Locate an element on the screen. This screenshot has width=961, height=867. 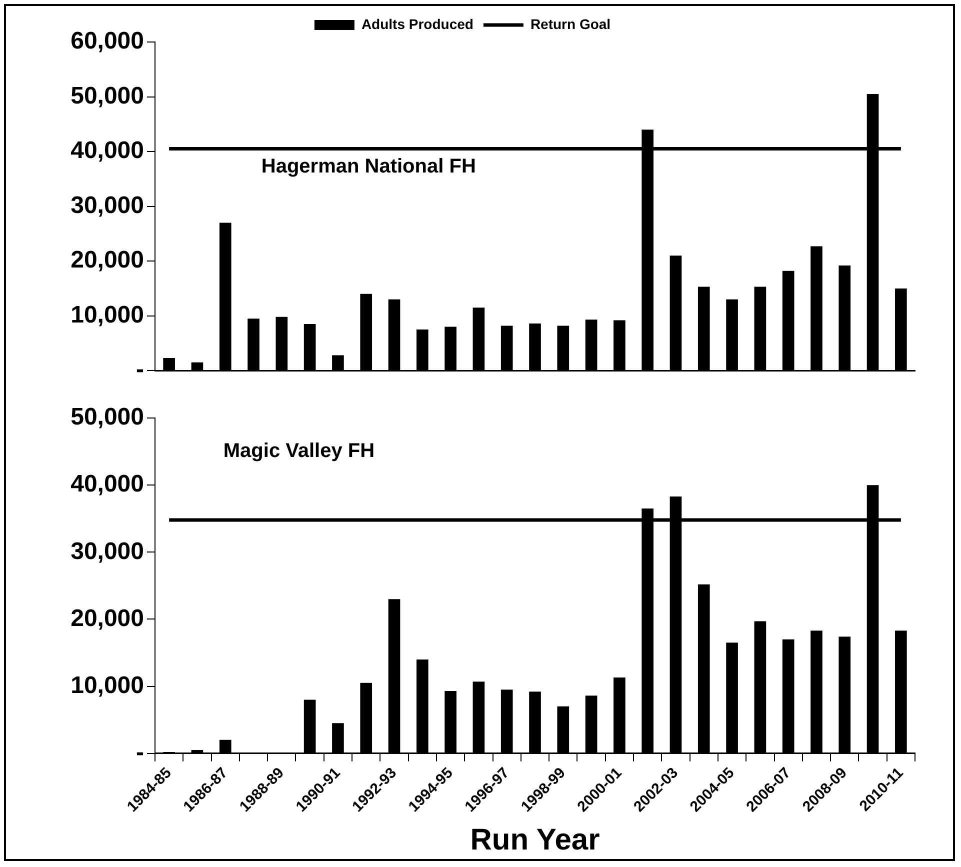
legend-label: Return Goal is located at coordinates (570, 24).